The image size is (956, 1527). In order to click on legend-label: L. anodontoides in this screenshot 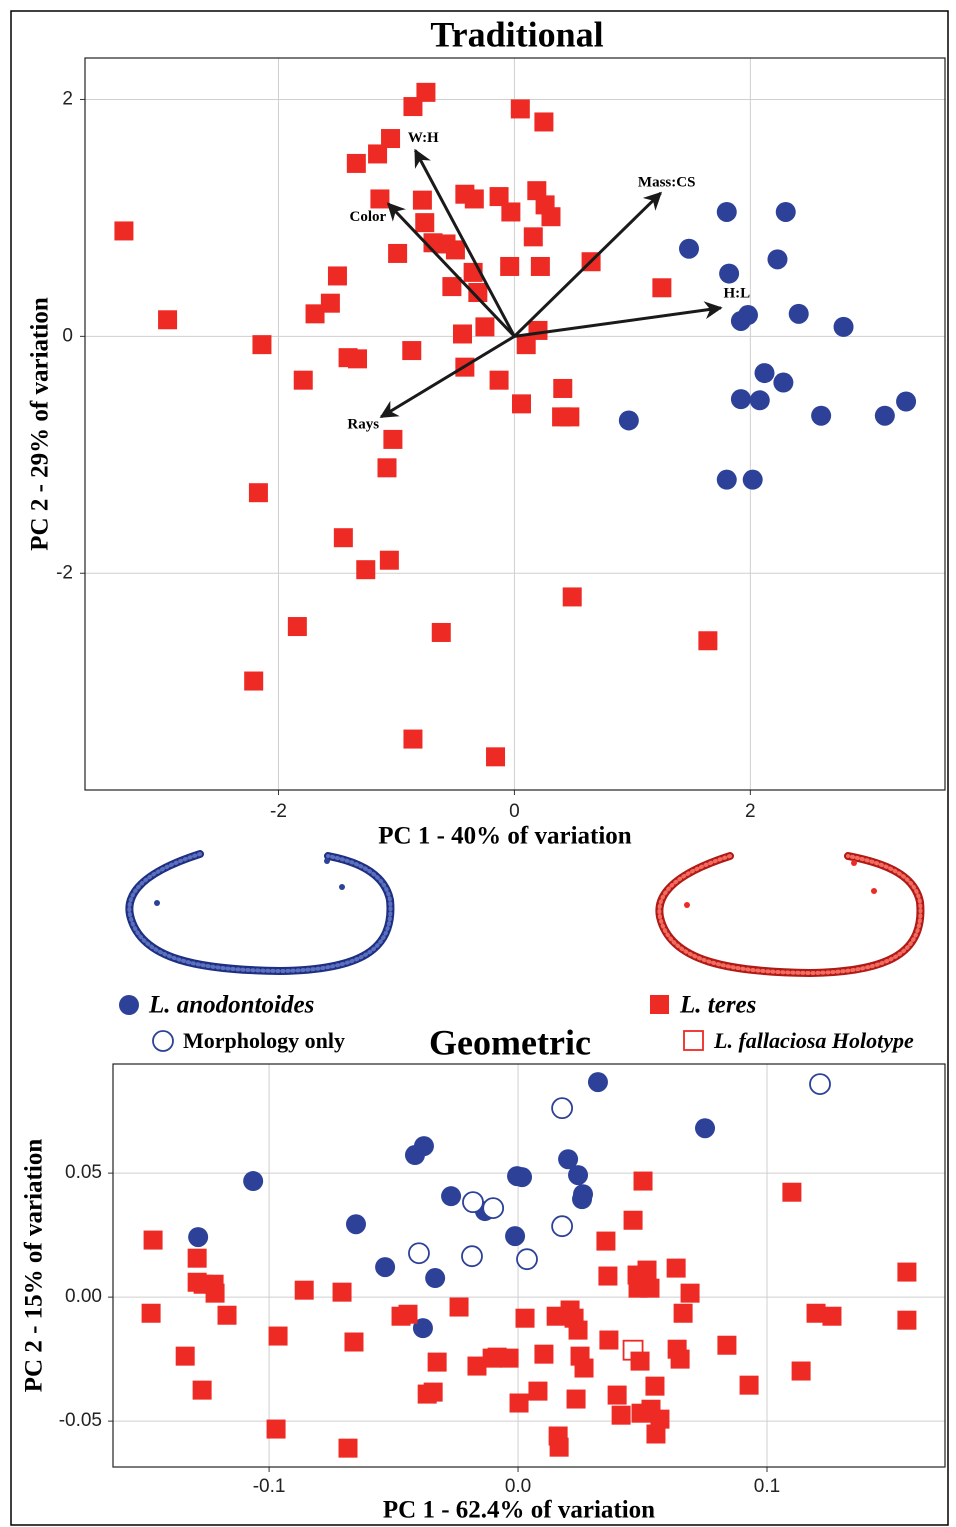, I will do `click(231, 1005)`.